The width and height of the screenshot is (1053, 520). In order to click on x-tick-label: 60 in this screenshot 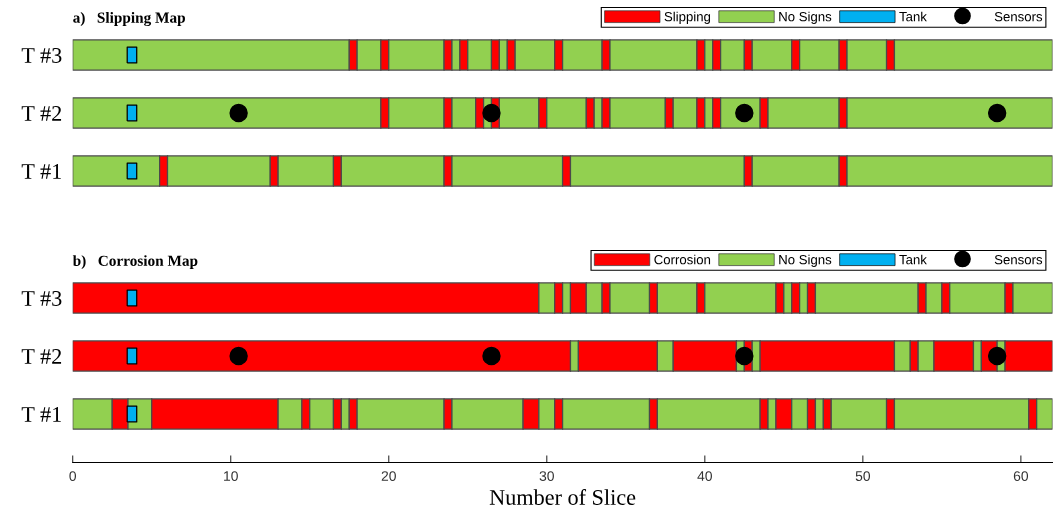, I will do `click(1021, 476)`.